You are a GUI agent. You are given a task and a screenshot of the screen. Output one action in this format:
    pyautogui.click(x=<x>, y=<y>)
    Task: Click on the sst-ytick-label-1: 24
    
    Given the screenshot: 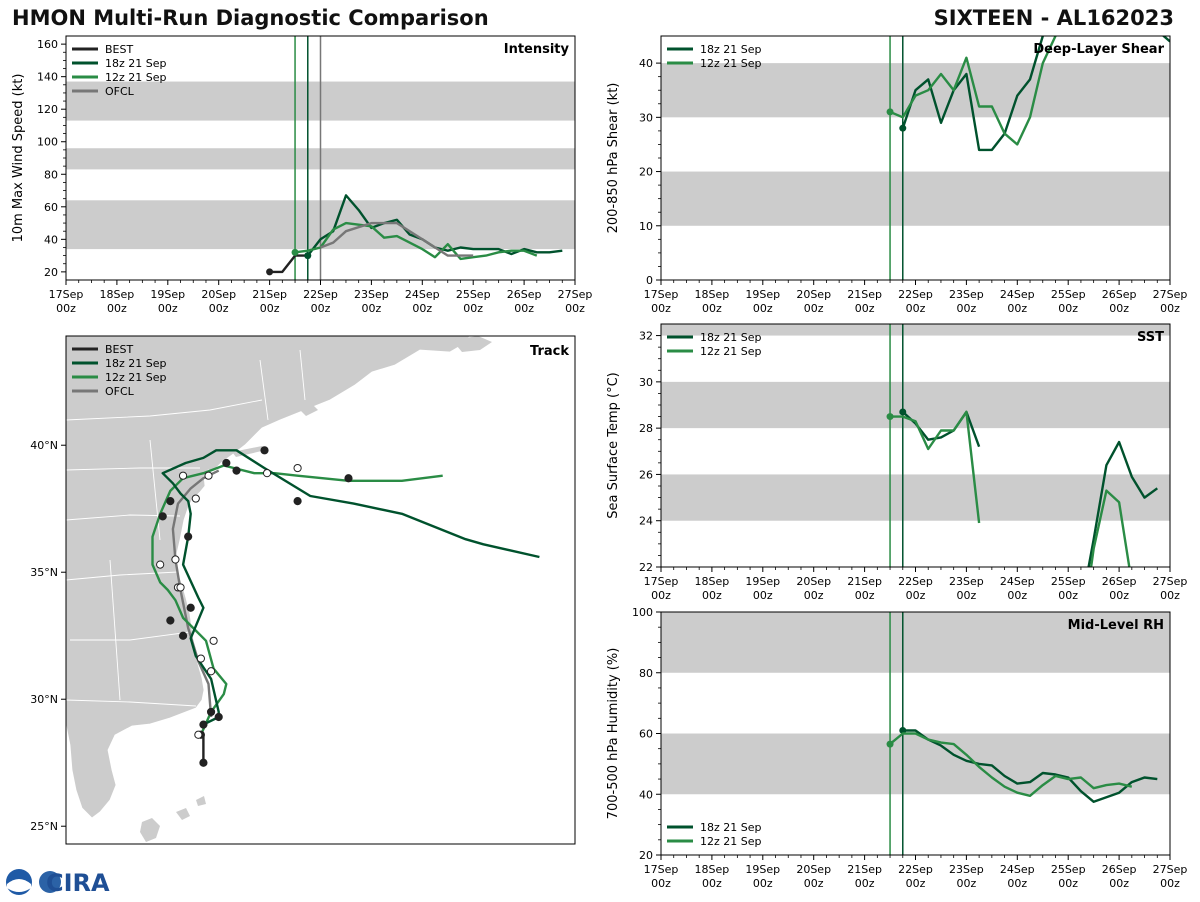 What is the action you would take?
    pyautogui.click(x=646, y=521)
    